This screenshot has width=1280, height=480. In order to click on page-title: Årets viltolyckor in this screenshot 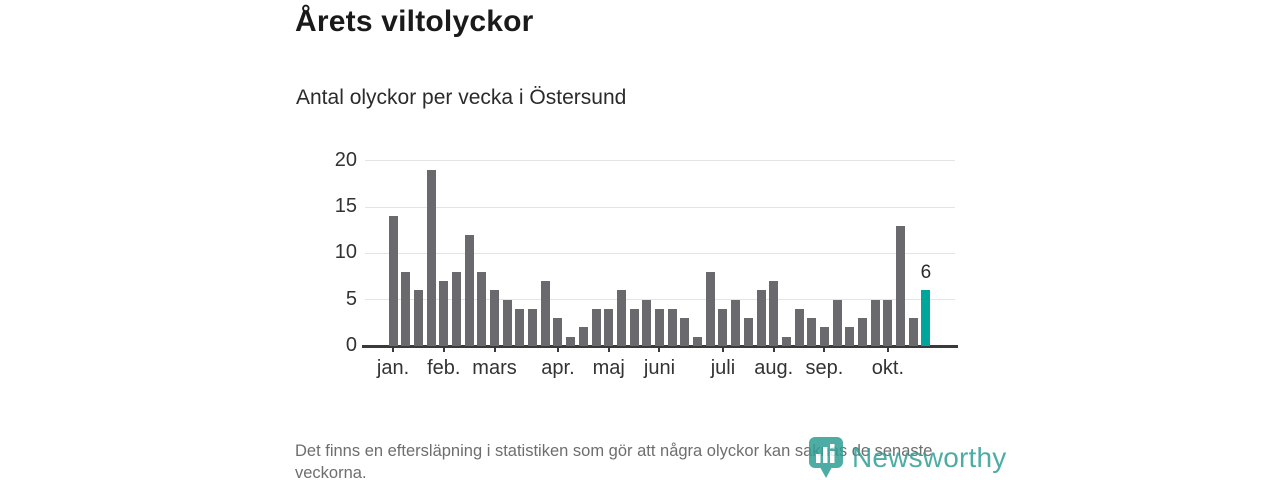, I will do `click(414, 21)`.